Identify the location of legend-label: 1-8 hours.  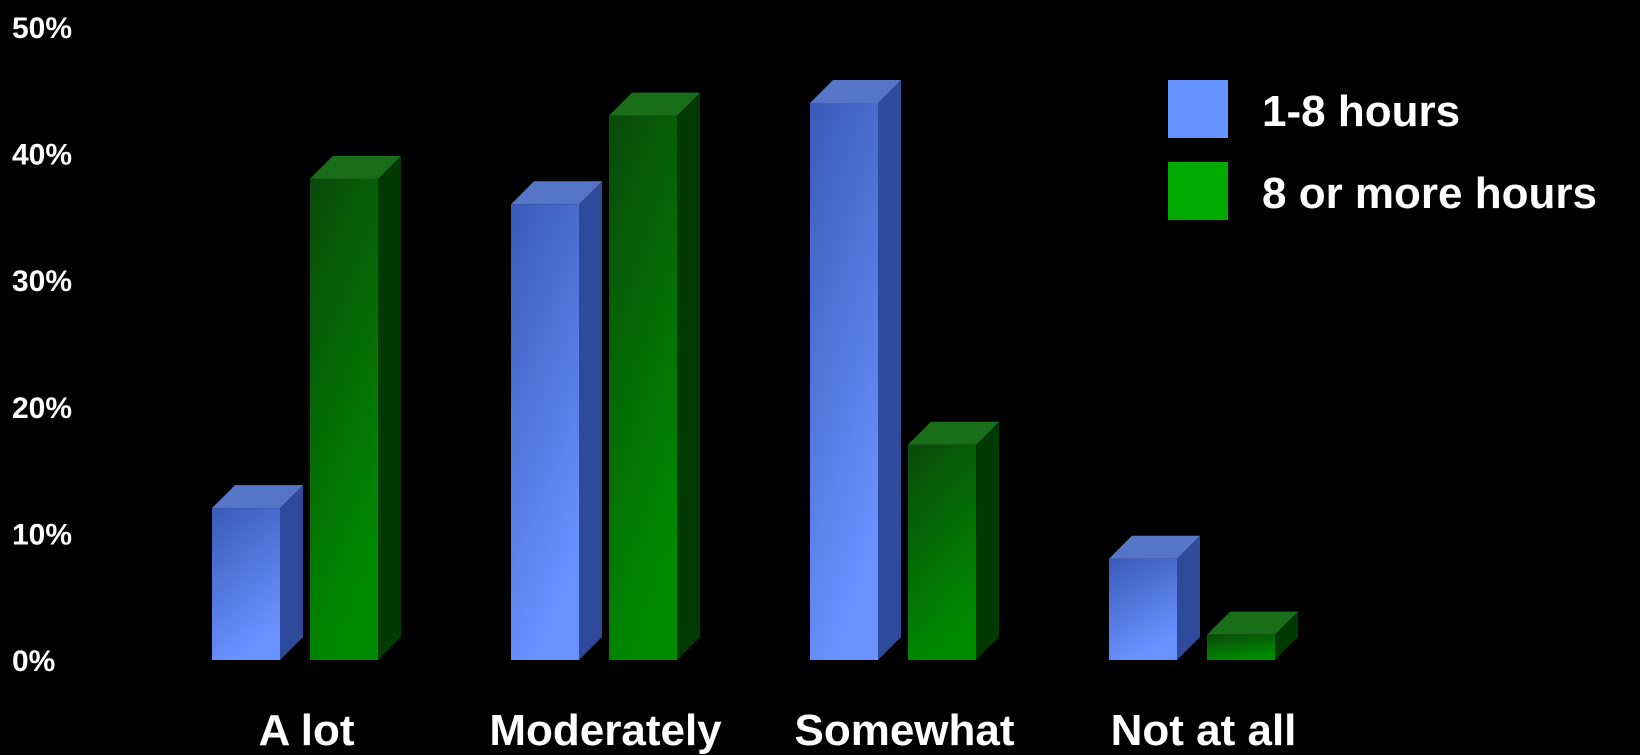
(1361, 111).